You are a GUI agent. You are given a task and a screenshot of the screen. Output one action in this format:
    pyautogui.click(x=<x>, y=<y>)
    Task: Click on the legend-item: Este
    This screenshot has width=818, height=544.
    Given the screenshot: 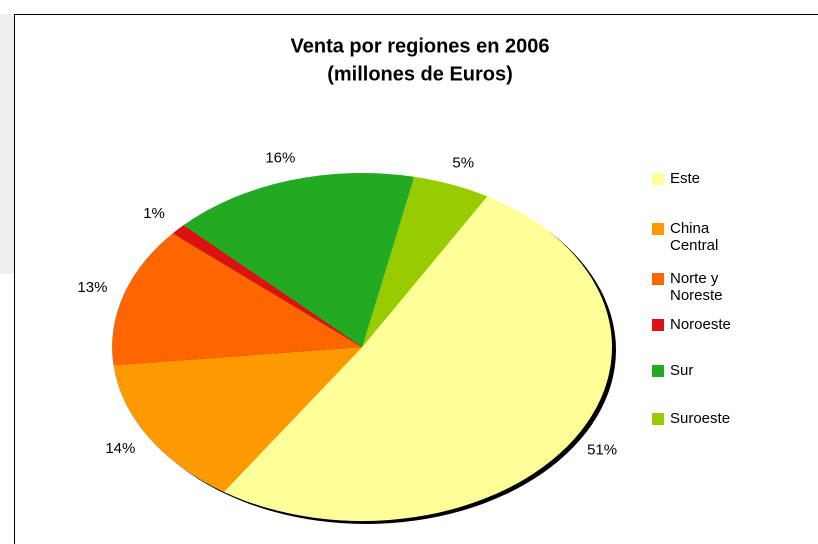 What is the action you would take?
    pyautogui.click(x=702, y=178)
    